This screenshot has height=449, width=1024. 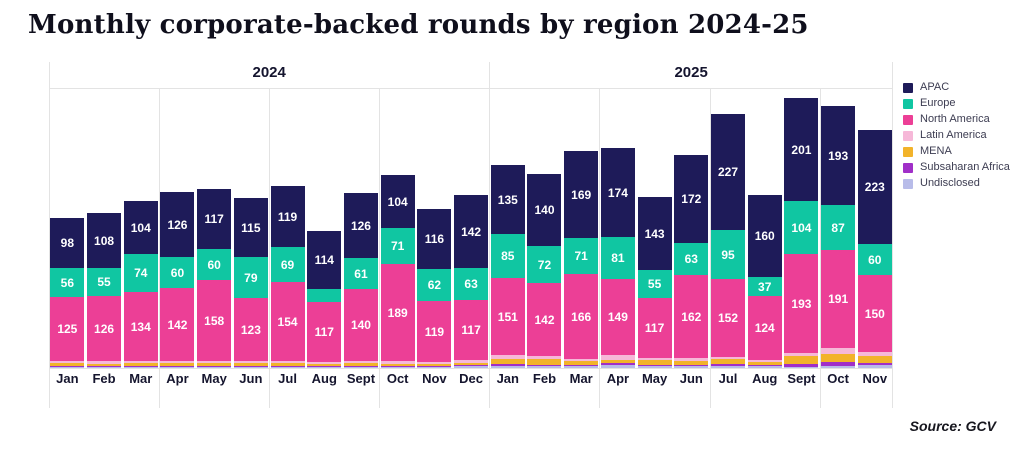 What do you see at coordinates (361, 378) in the screenshot?
I see `month-label: Sept` at bounding box center [361, 378].